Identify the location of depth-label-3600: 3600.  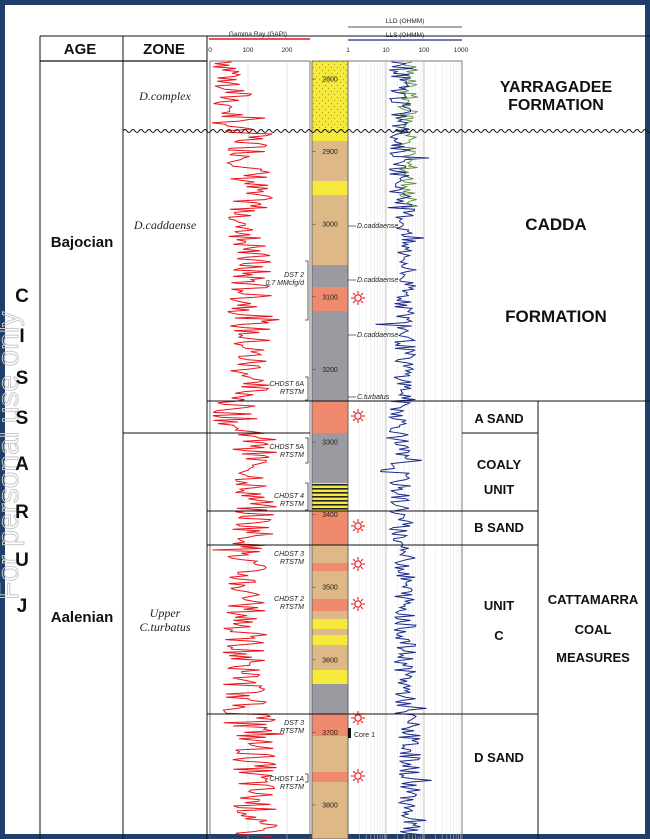
(330, 660).